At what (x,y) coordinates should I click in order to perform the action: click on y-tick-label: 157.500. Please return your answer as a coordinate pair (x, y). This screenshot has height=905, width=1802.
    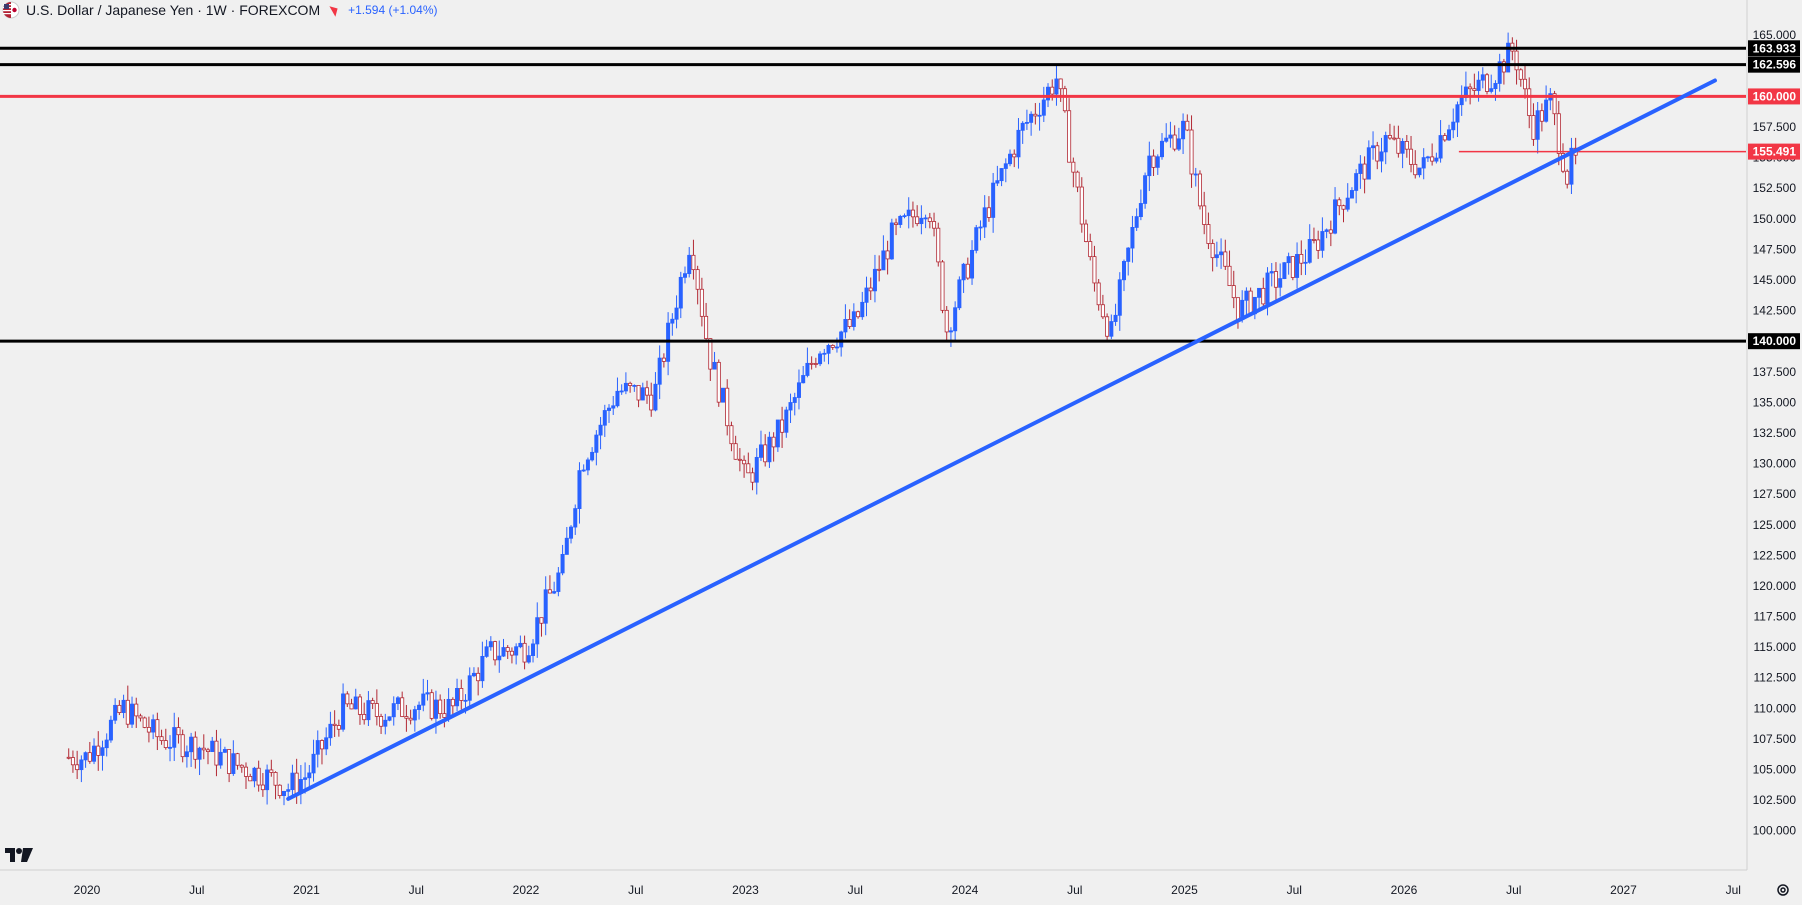
    Looking at the image, I should click on (1775, 127).